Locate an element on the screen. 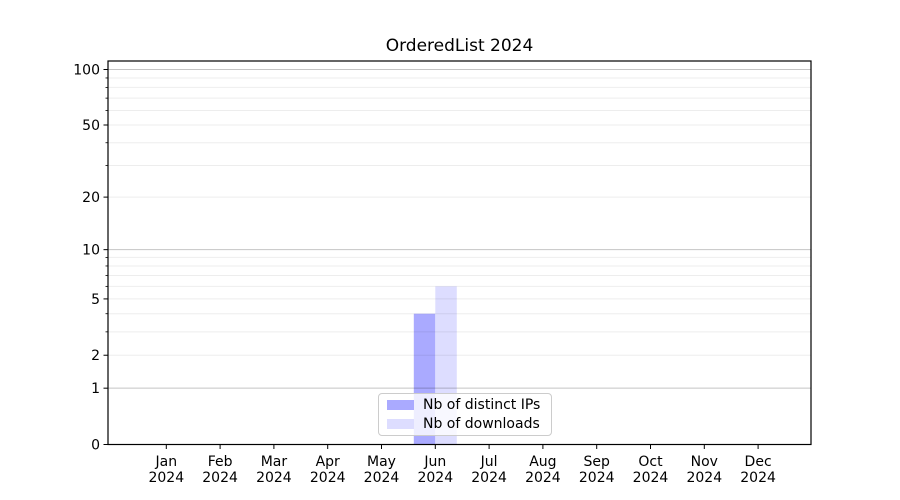  x-axis-month-label: Jun is located at coordinates (434, 462).